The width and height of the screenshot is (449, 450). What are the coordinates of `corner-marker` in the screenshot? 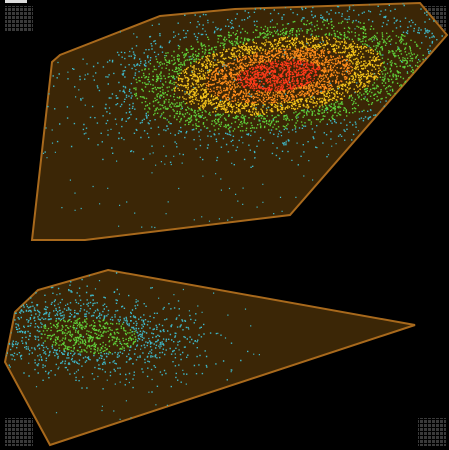 It's located at (16, 1).